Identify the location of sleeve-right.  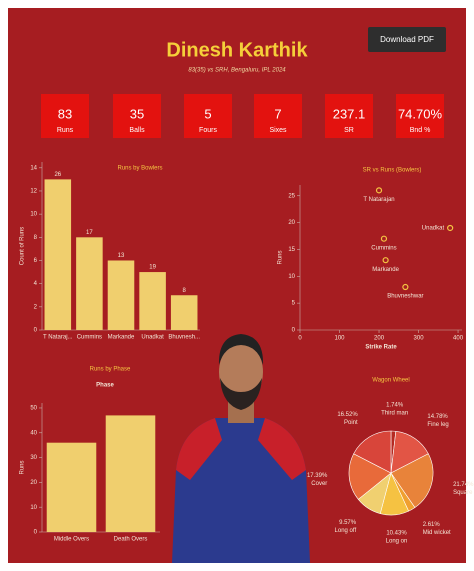
(282, 449).